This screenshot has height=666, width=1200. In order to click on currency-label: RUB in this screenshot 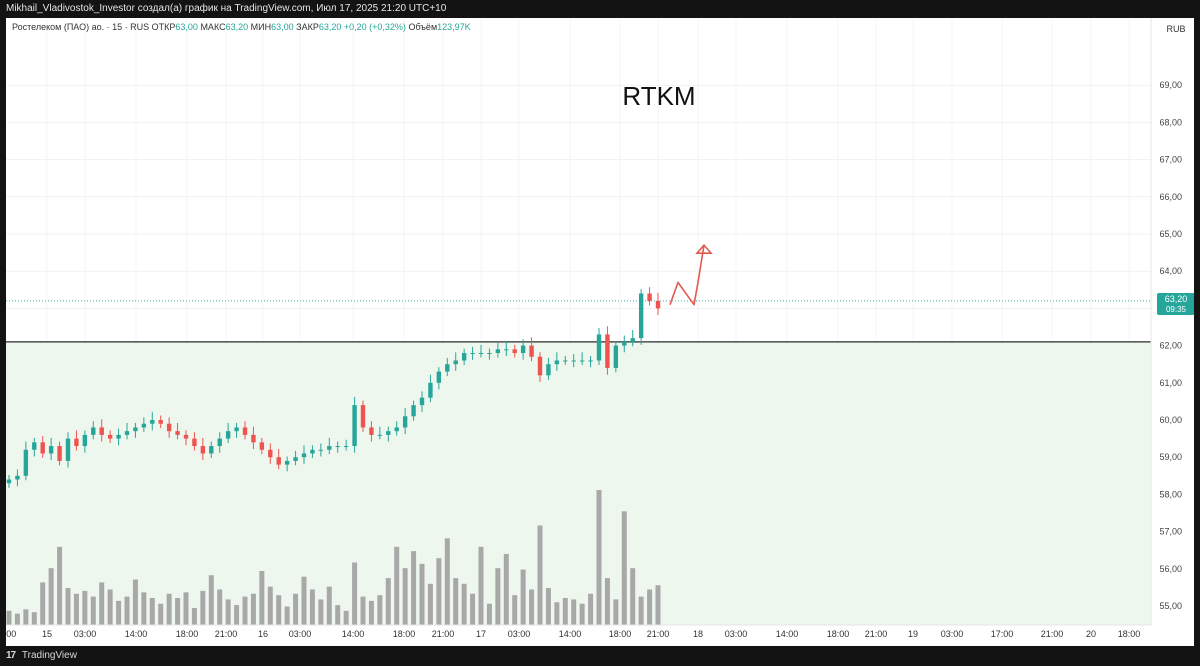, I will do `click(1175, 29)`.